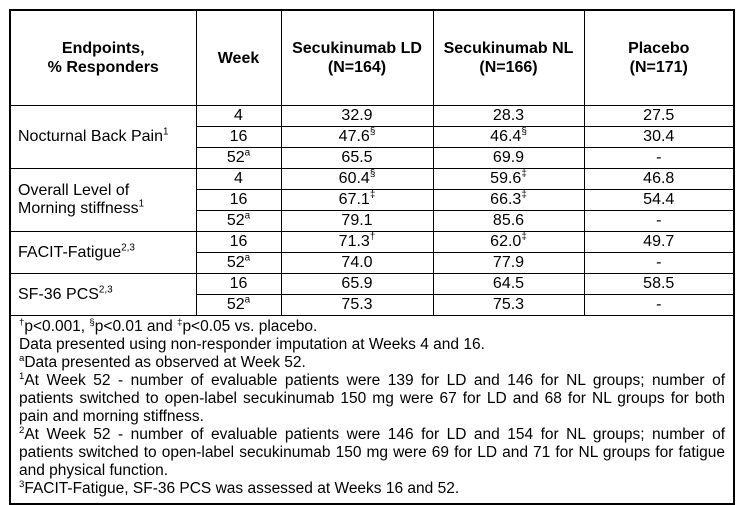 The height and width of the screenshot is (505, 742). I want to click on placebo-value-cell: 30.4, so click(659, 137).